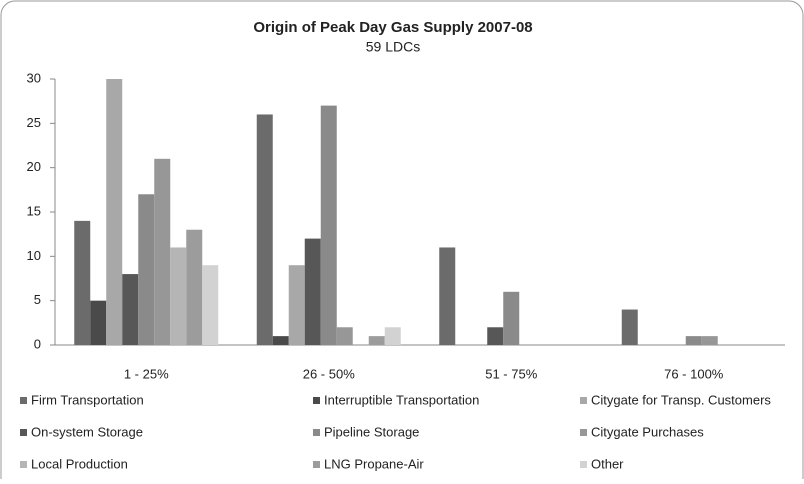 This screenshot has height=484, width=804. What do you see at coordinates (694, 373) in the screenshot?
I see `x-tick-label: 76 - 100%` at bounding box center [694, 373].